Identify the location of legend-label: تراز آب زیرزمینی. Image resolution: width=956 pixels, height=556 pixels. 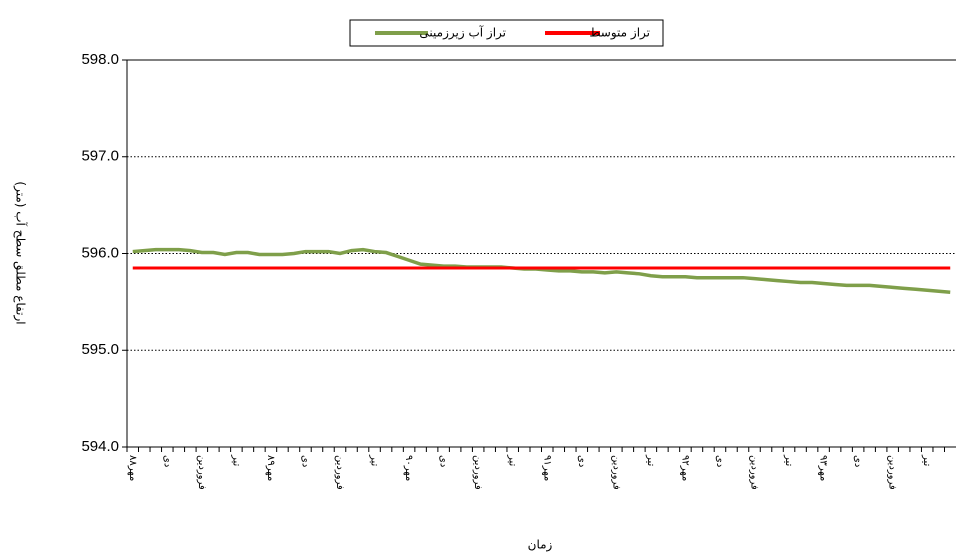
(462, 33).